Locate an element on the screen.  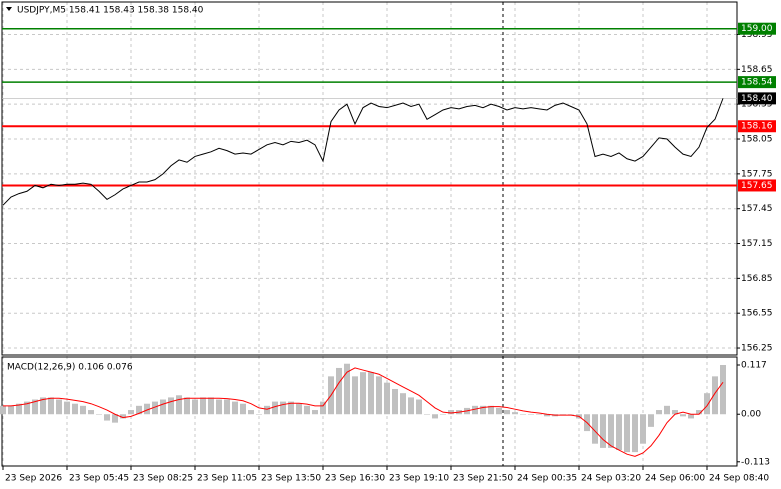
y-tick-label: 158.65 is located at coordinates (757, 70).